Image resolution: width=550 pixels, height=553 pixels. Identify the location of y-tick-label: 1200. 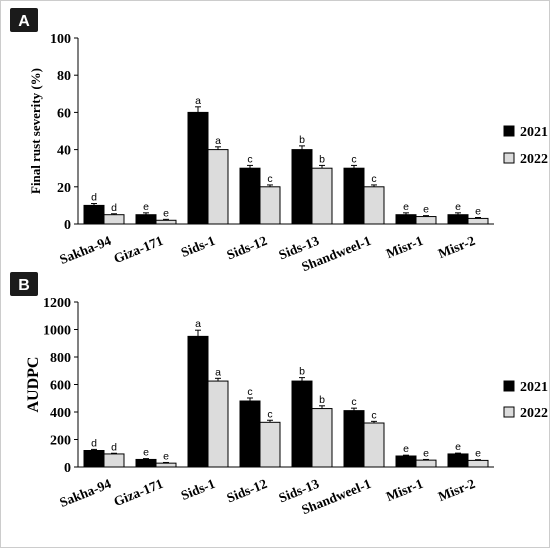
(57, 303).